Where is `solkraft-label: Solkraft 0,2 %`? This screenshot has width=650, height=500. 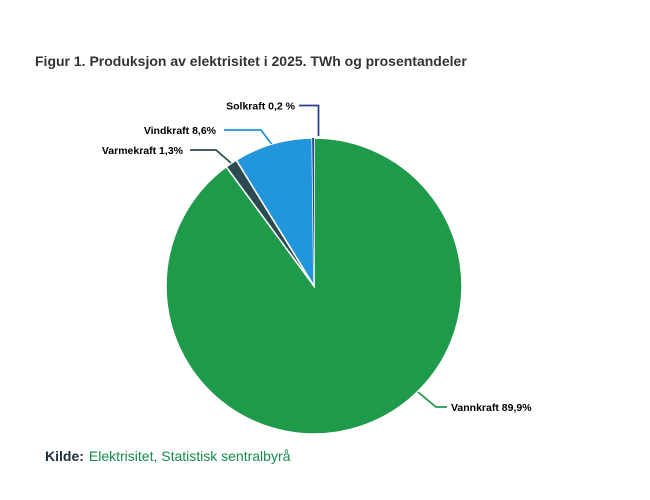 solkraft-label: Solkraft 0,2 % is located at coordinates (261, 107).